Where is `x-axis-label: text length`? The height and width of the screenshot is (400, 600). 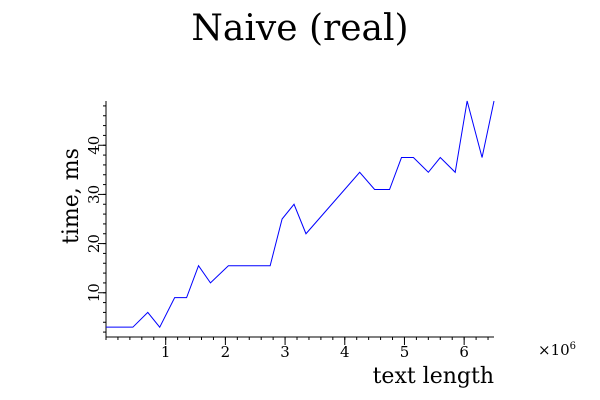 x-axis-label: text length is located at coordinates (433, 376).